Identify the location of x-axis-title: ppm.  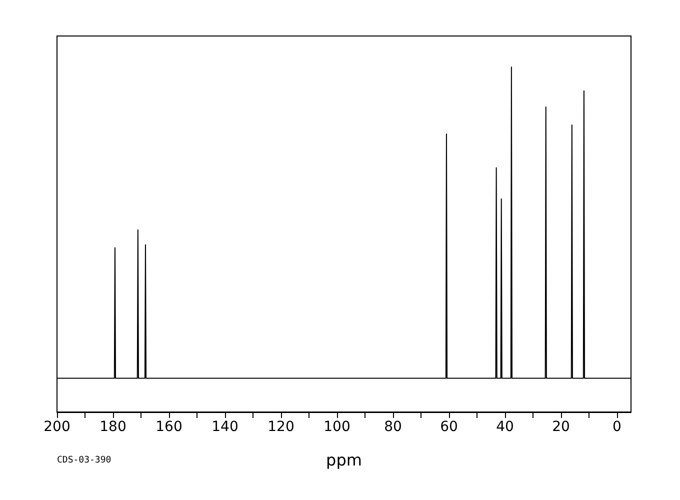
(344, 460).